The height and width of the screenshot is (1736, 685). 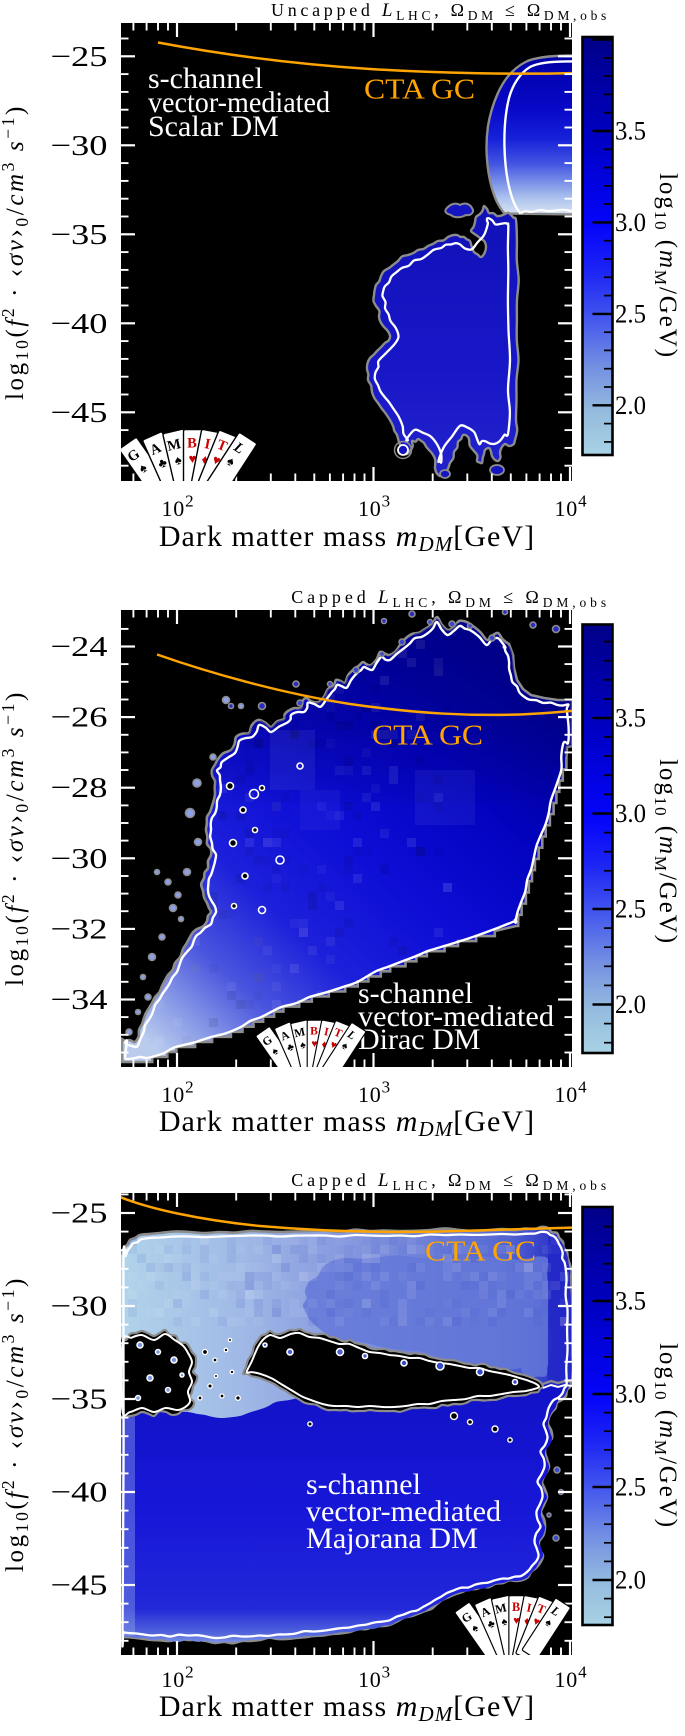 I want to click on svg-text: −26, so click(x=79, y=718).